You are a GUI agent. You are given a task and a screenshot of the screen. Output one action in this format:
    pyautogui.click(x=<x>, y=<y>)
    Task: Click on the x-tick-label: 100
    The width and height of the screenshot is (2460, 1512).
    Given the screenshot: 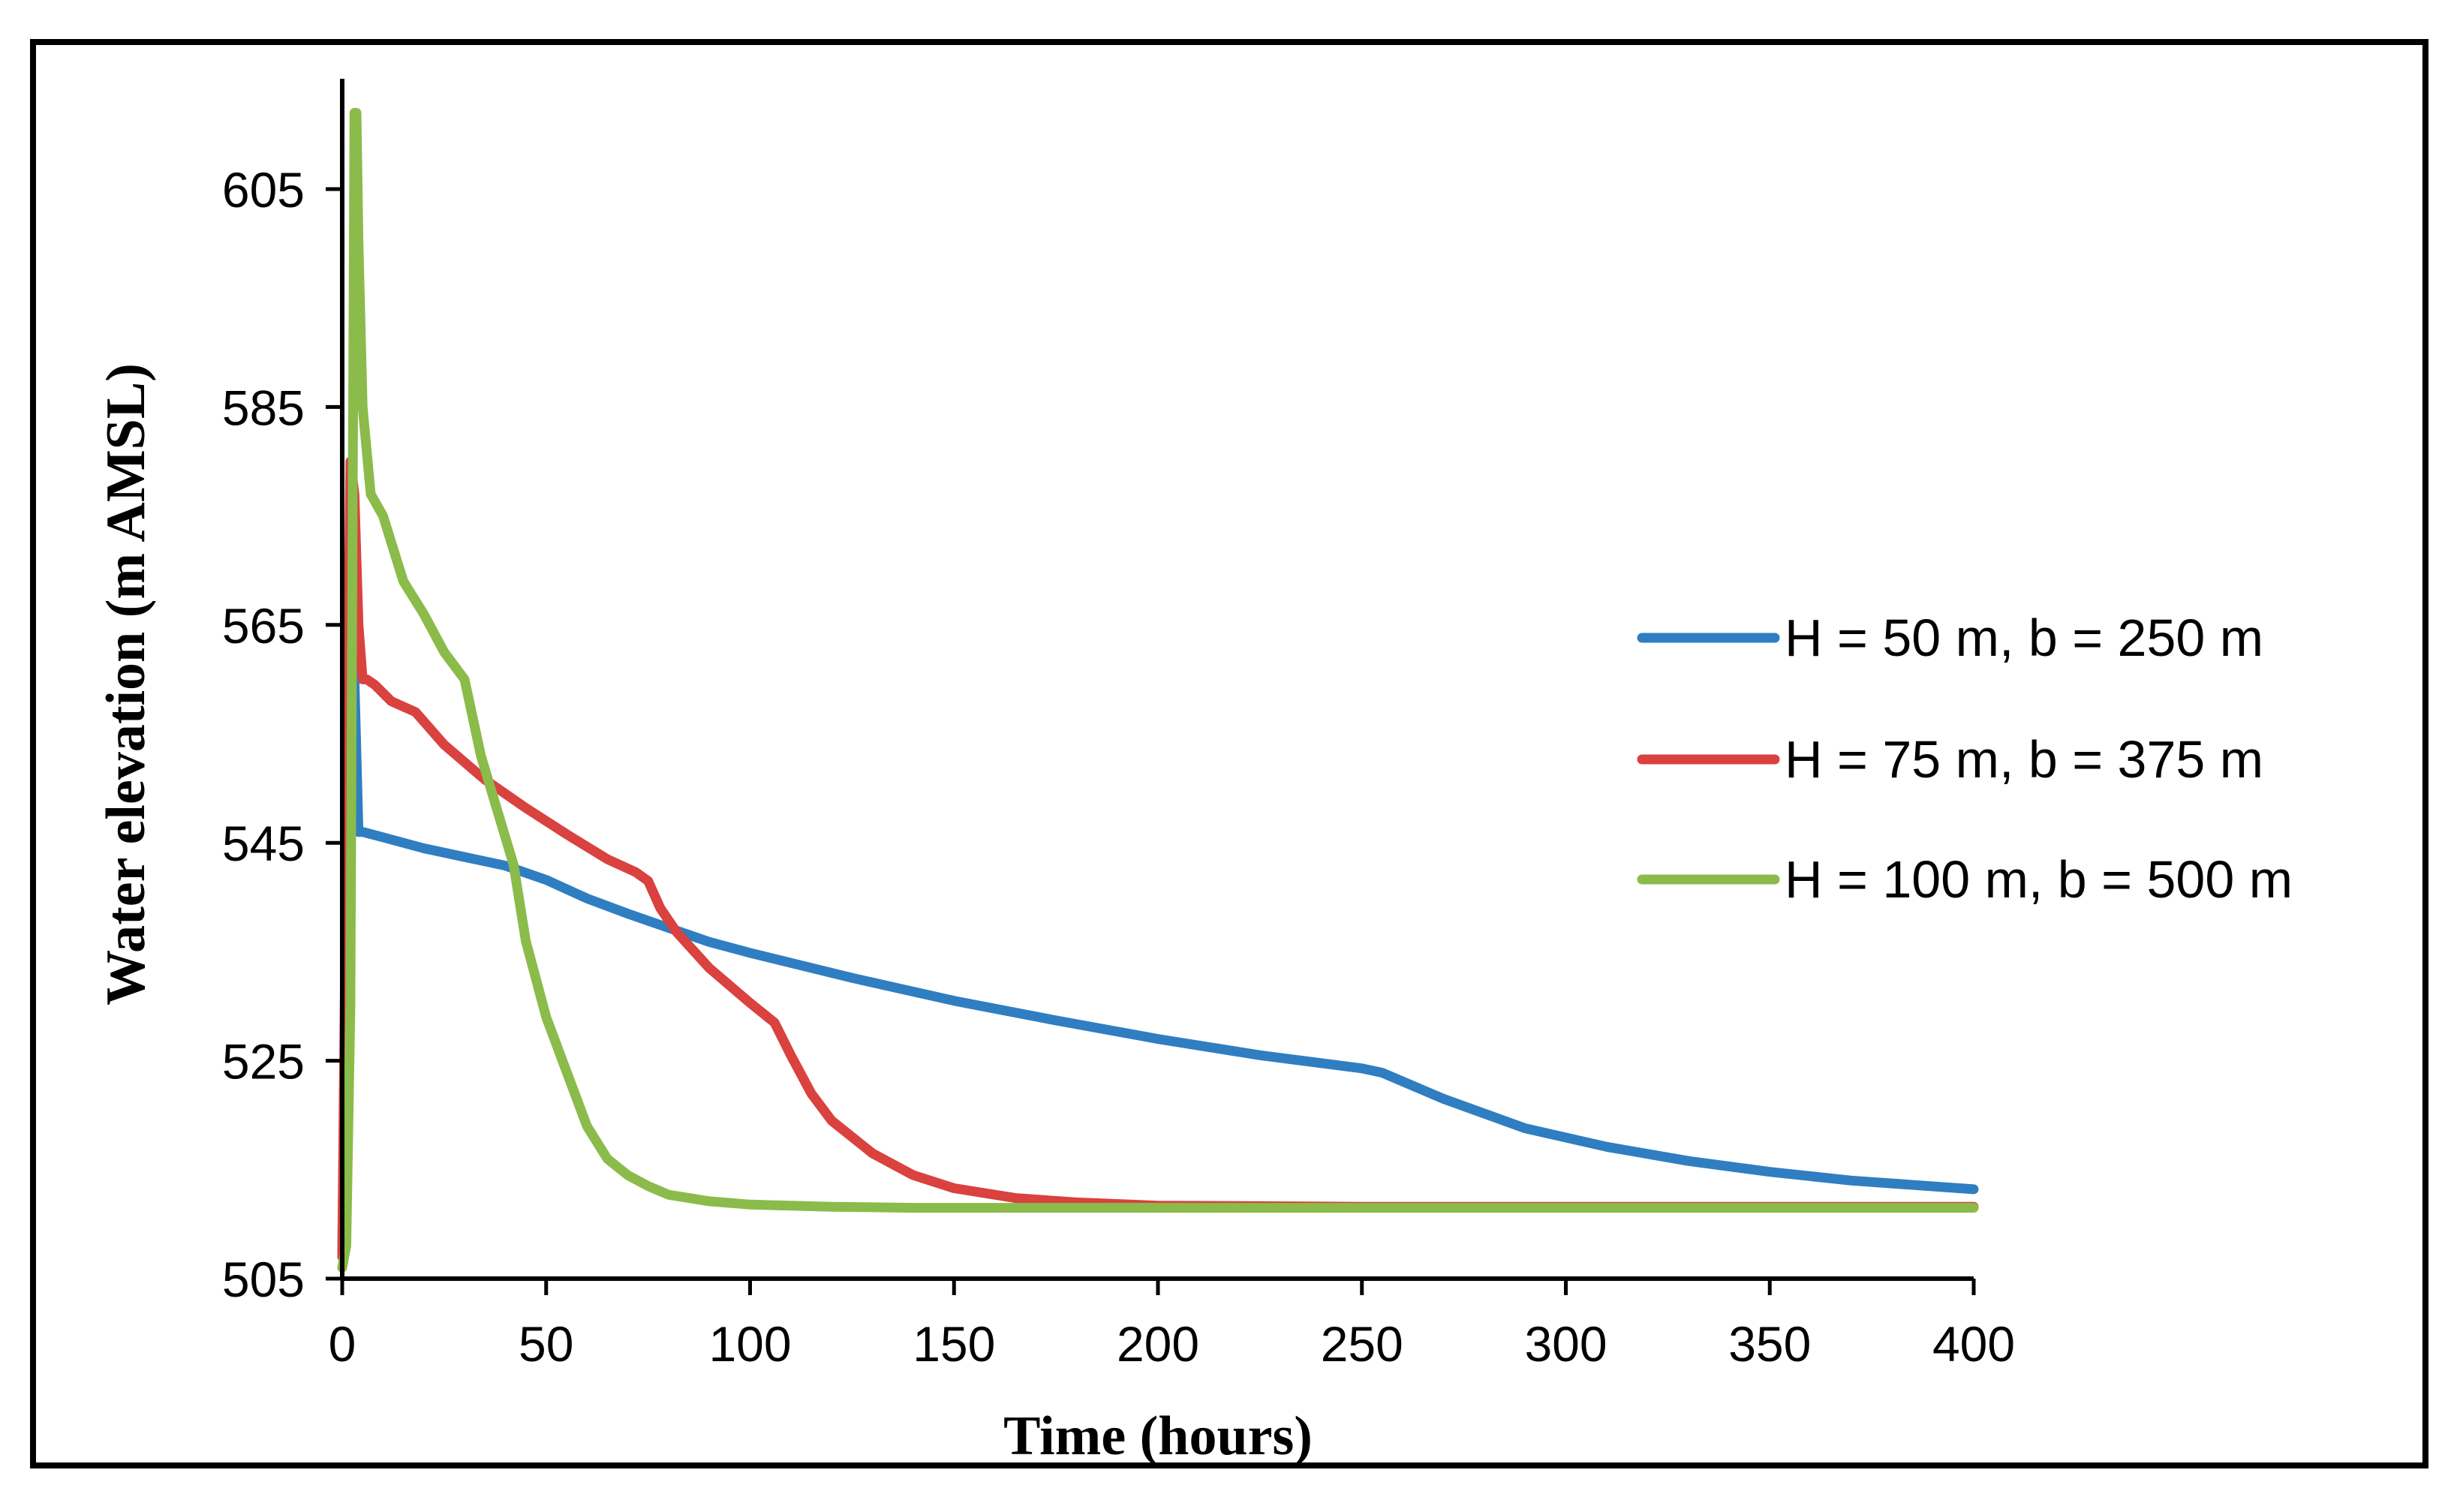 What is the action you would take?
    pyautogui.click(x=750, y=1344)
    